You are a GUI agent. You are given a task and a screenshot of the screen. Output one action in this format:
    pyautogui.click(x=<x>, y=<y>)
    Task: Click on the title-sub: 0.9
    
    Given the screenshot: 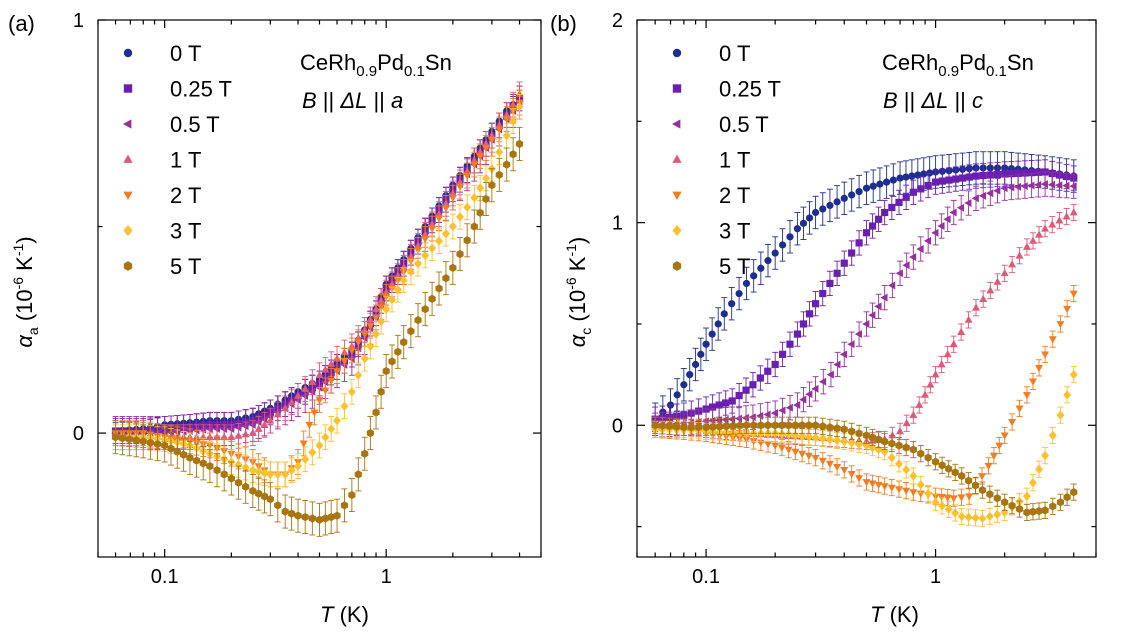 What is the action you would take?
    pyautogui.click(x=366, y=71)
    